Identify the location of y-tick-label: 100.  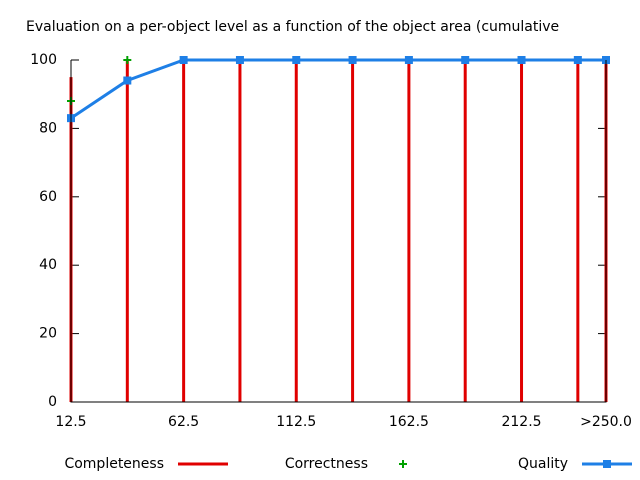
(43, 60).